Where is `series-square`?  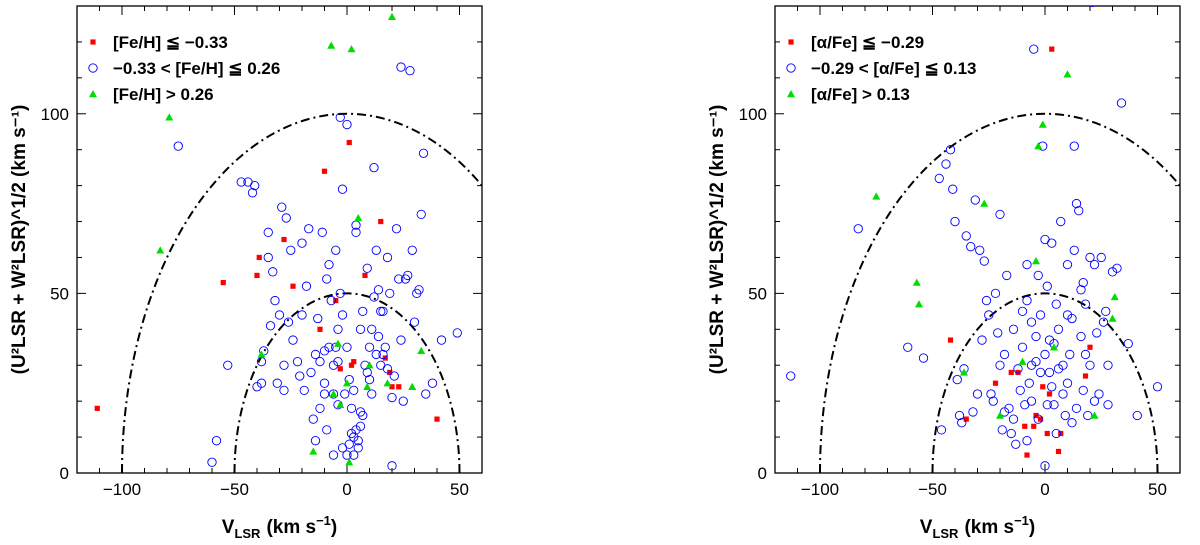
series-square is located at coordinates (1020, 252).